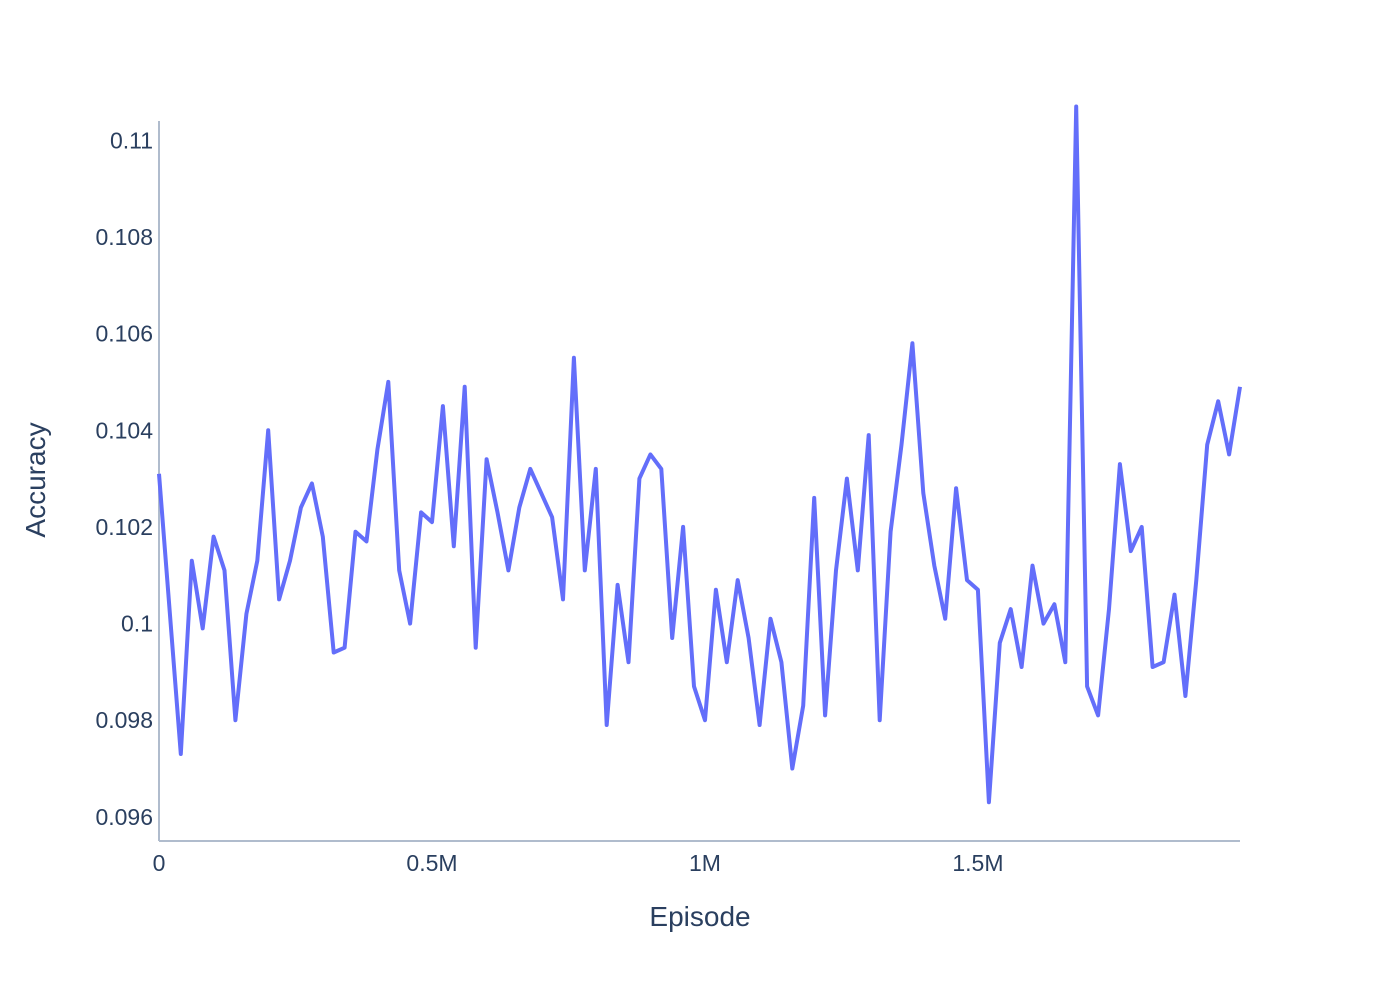 The width and height of the screenshot is (1400, 1005). I want to click on y-tick-label: 0.106, so click(124, 334).